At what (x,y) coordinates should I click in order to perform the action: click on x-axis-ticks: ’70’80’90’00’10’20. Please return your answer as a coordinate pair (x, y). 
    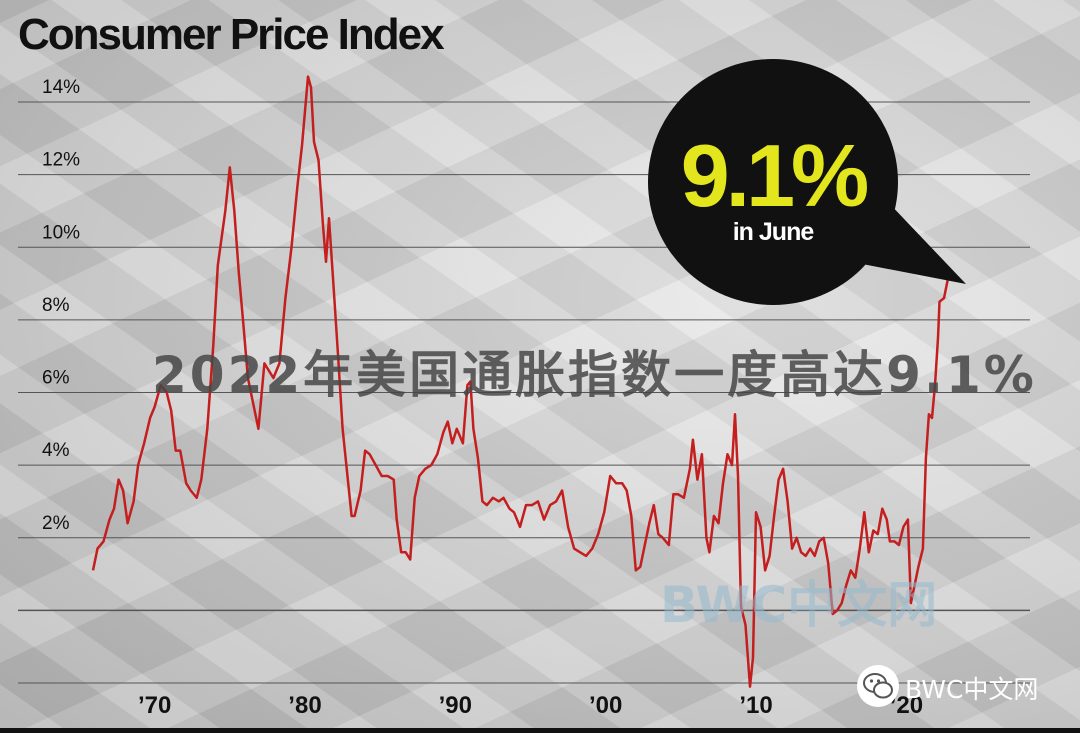
    Looking at the image, I should click on (530, 705).